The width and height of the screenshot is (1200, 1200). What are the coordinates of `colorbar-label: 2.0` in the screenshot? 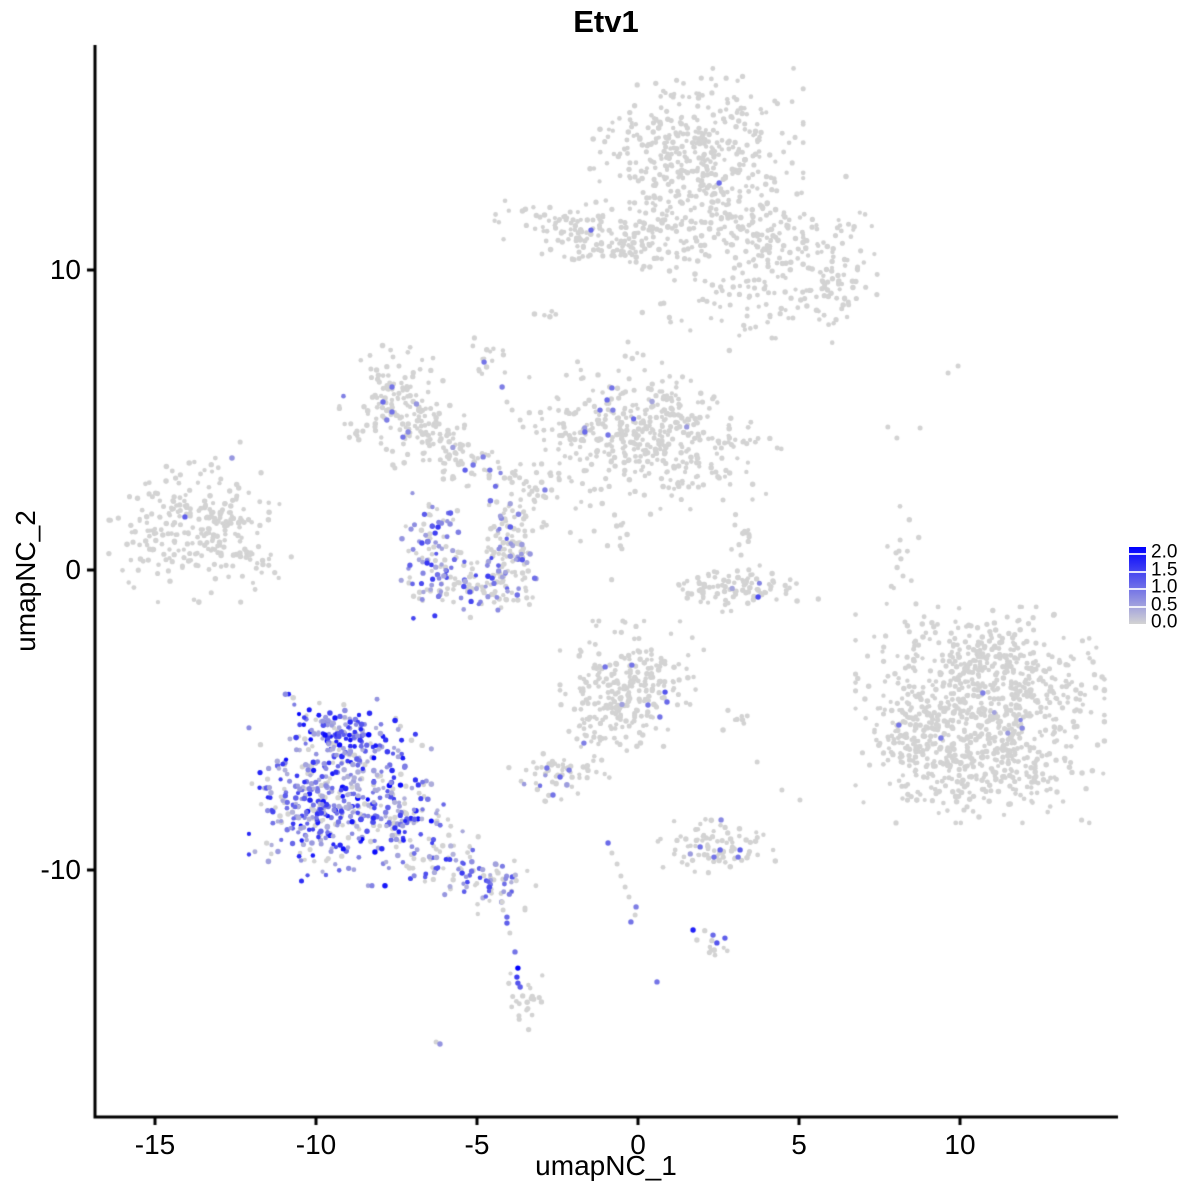 It's located at (1164, 552).